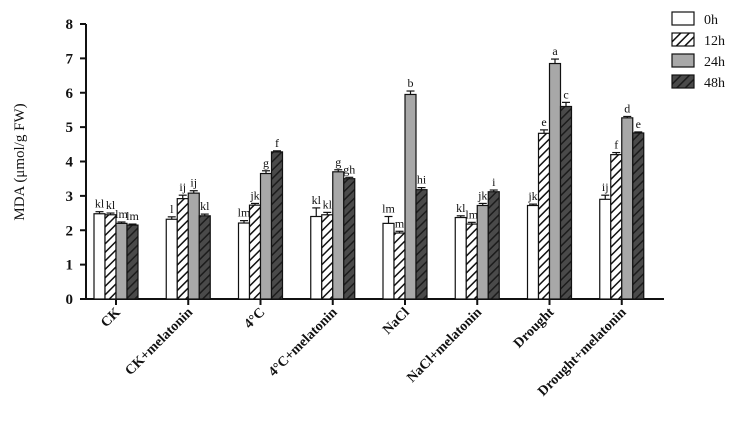 The image size is (737, 421). What do you see at coordinates (70, 128) in the screenshot?
I see `y-tick-label: 5` at bounding box center [70, 128].